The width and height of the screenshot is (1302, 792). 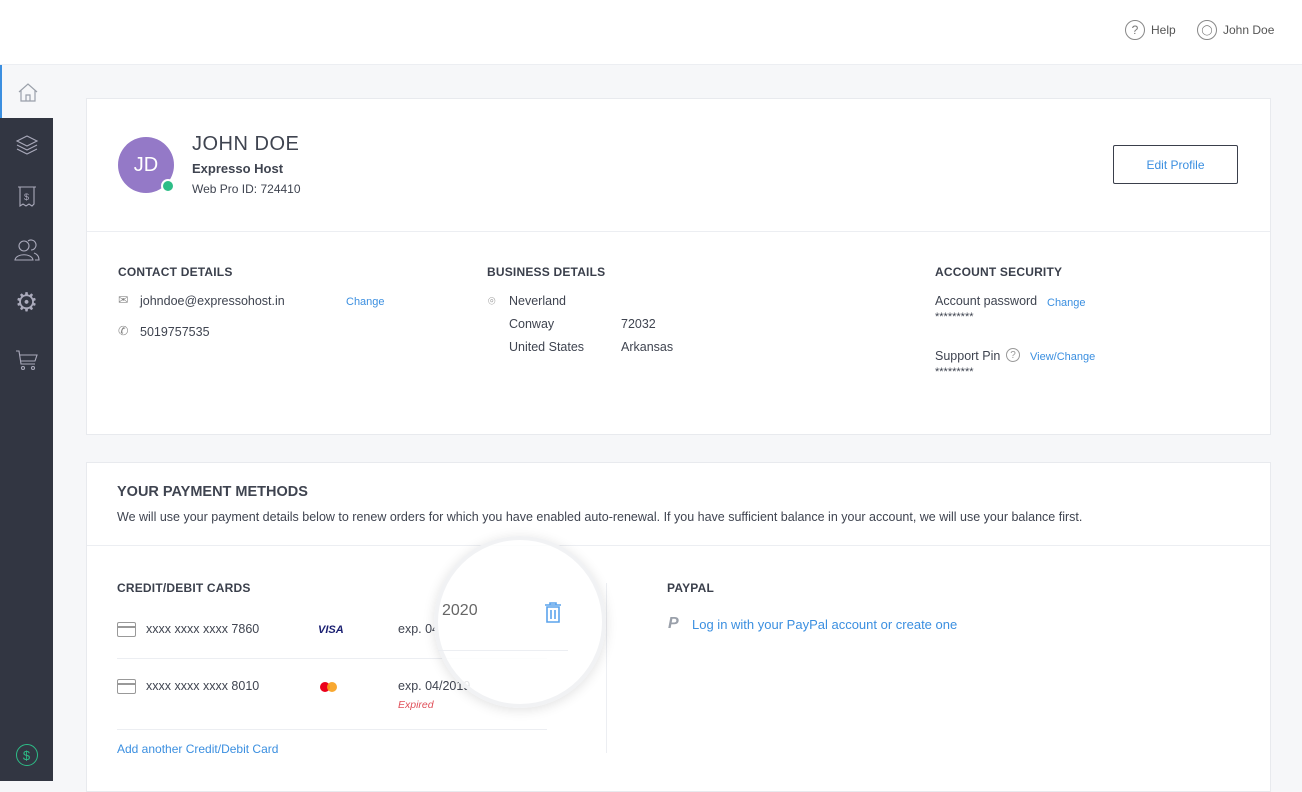 What do you see at coordinates (606, 668) in the screenshot?
I see `column-divider` at bounding box center [606, 668].